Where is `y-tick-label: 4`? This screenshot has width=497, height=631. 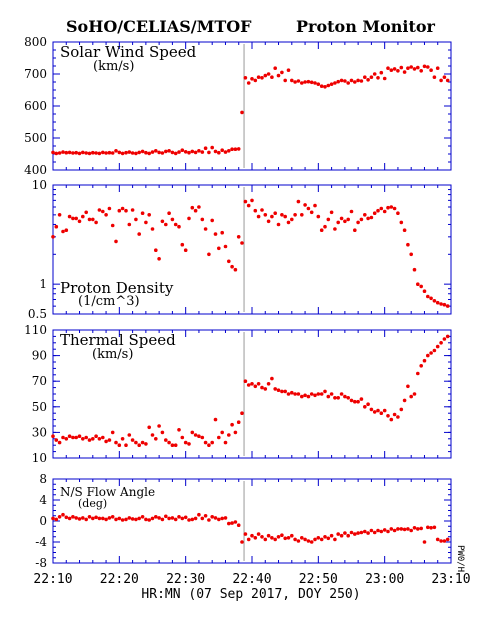 y-tick-label: 4 is located at coordinates (43, 500).